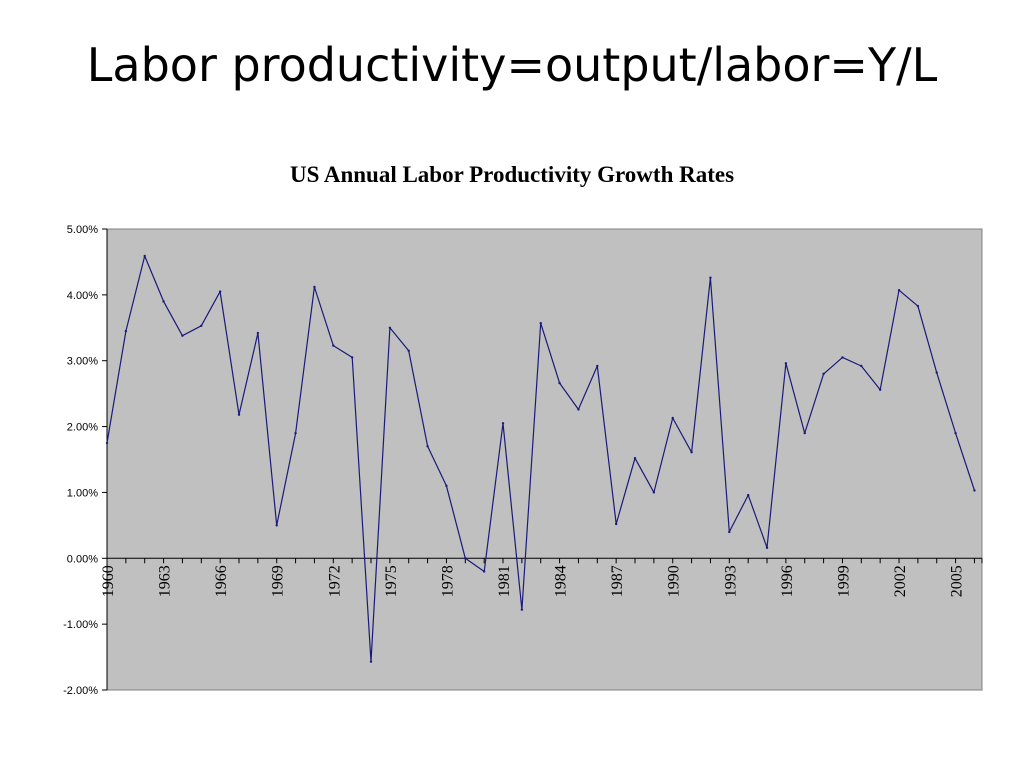 The height and width of the screenshot is (773, 1024). What do you see at coordinates (108, 581) in the screenshot?
I see `x-tick-label: 1960` at bounding box center [108, 581].